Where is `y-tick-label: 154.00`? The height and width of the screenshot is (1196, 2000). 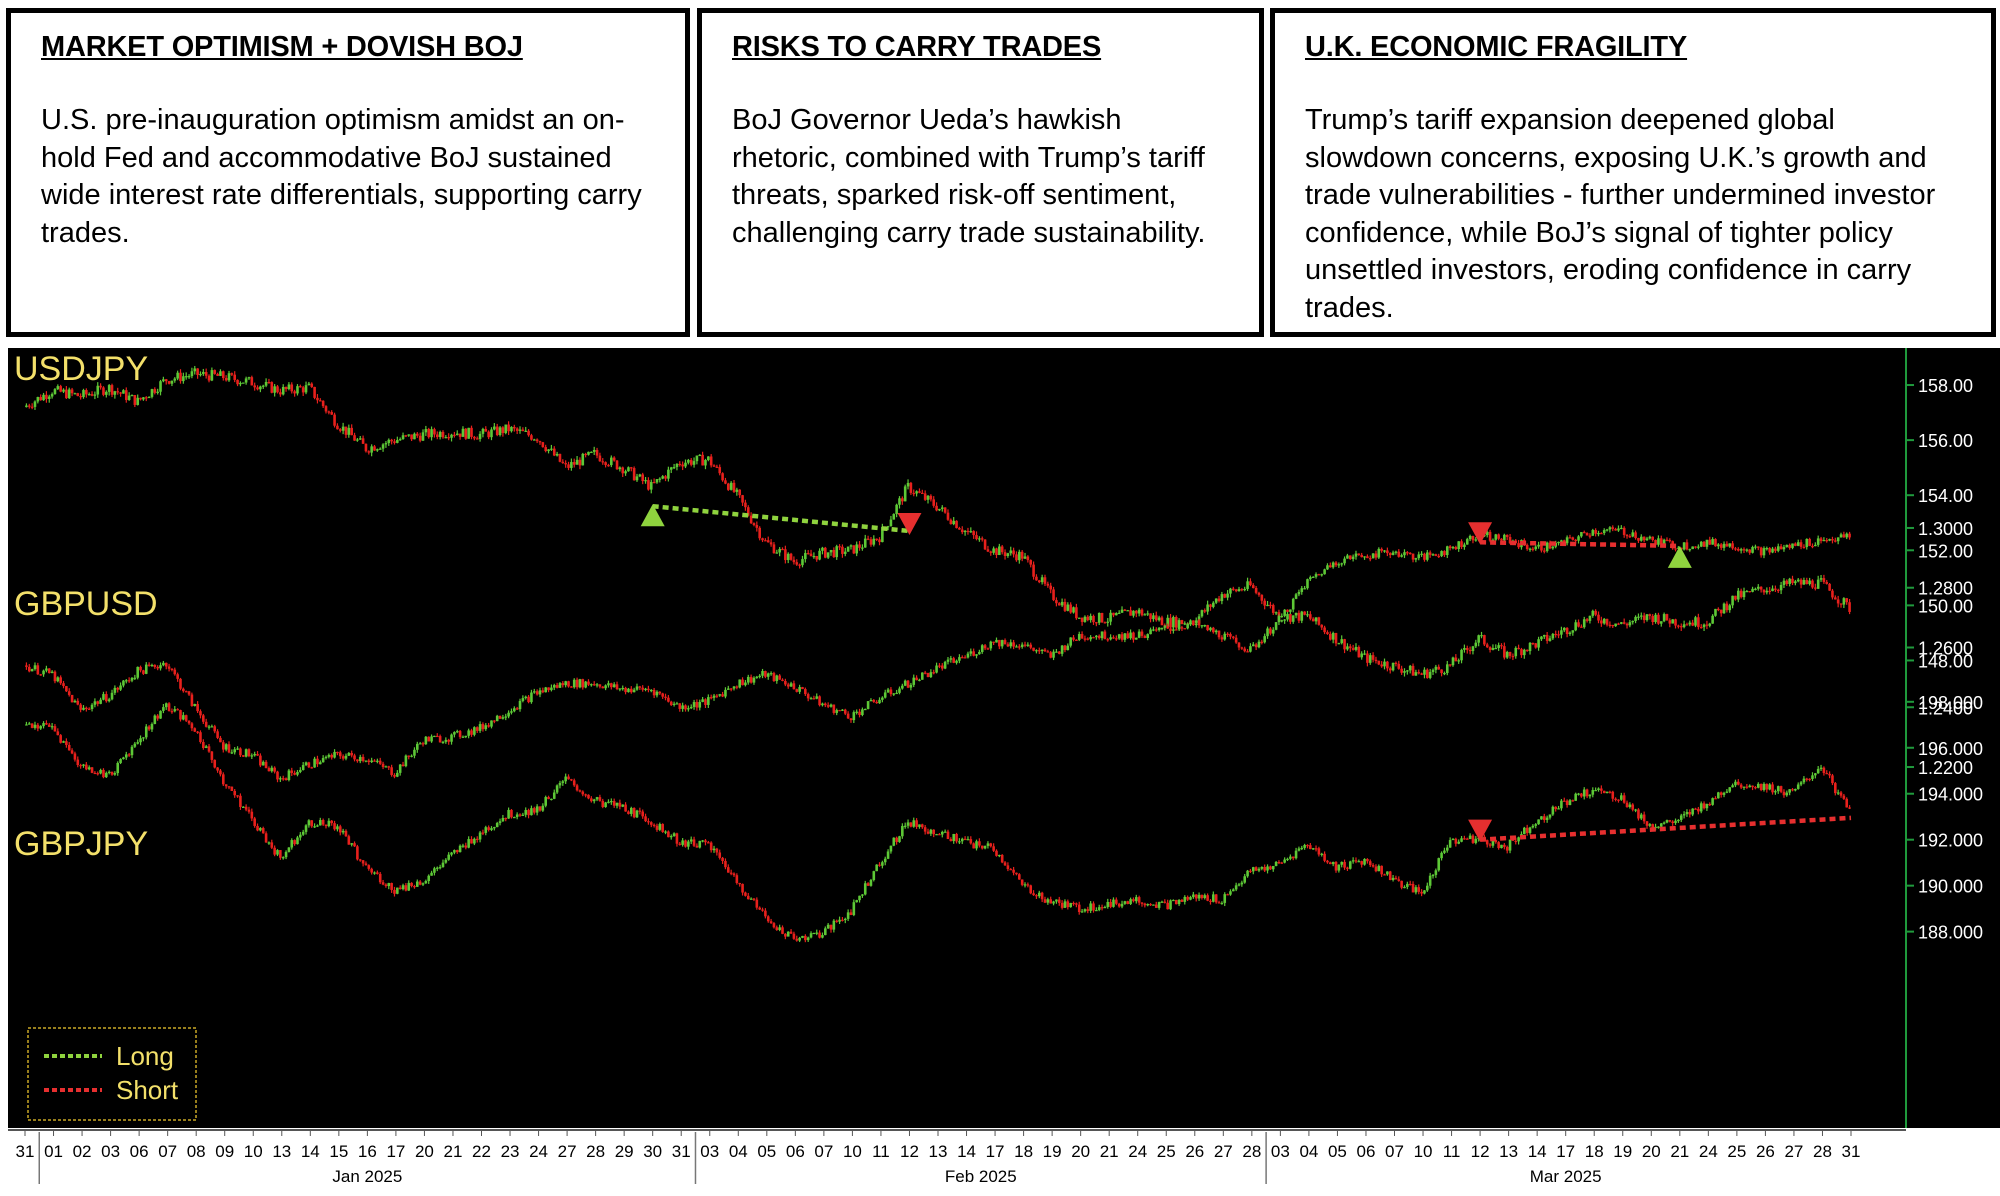
y-tick-label: 154.00 is located at coordinates (1945, 496).